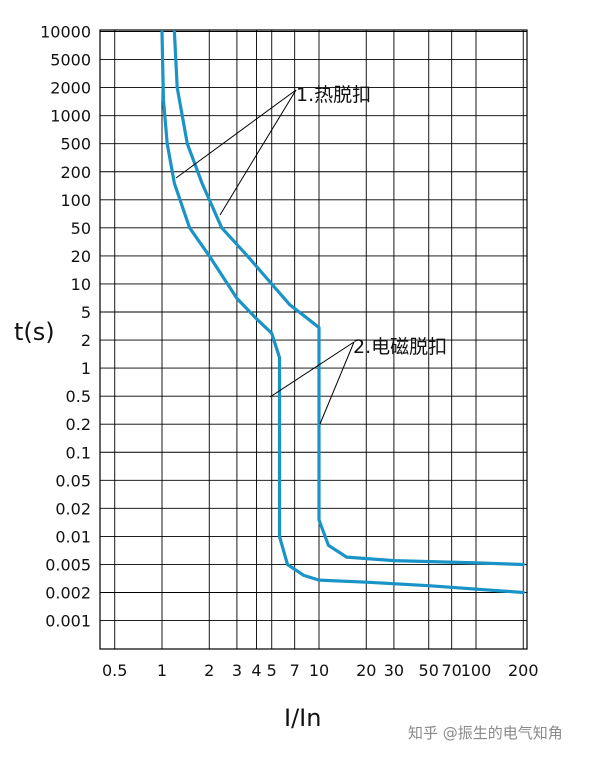  I want to click on y-tick-label: 200, so click(75, 172).